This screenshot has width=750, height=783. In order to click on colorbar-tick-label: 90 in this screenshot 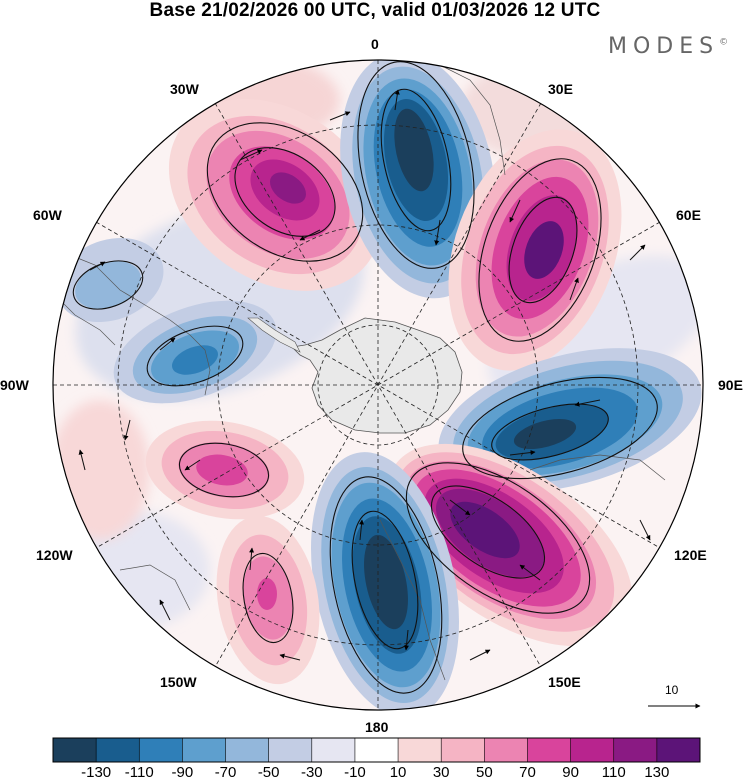, I will do `click(570, 772)`.